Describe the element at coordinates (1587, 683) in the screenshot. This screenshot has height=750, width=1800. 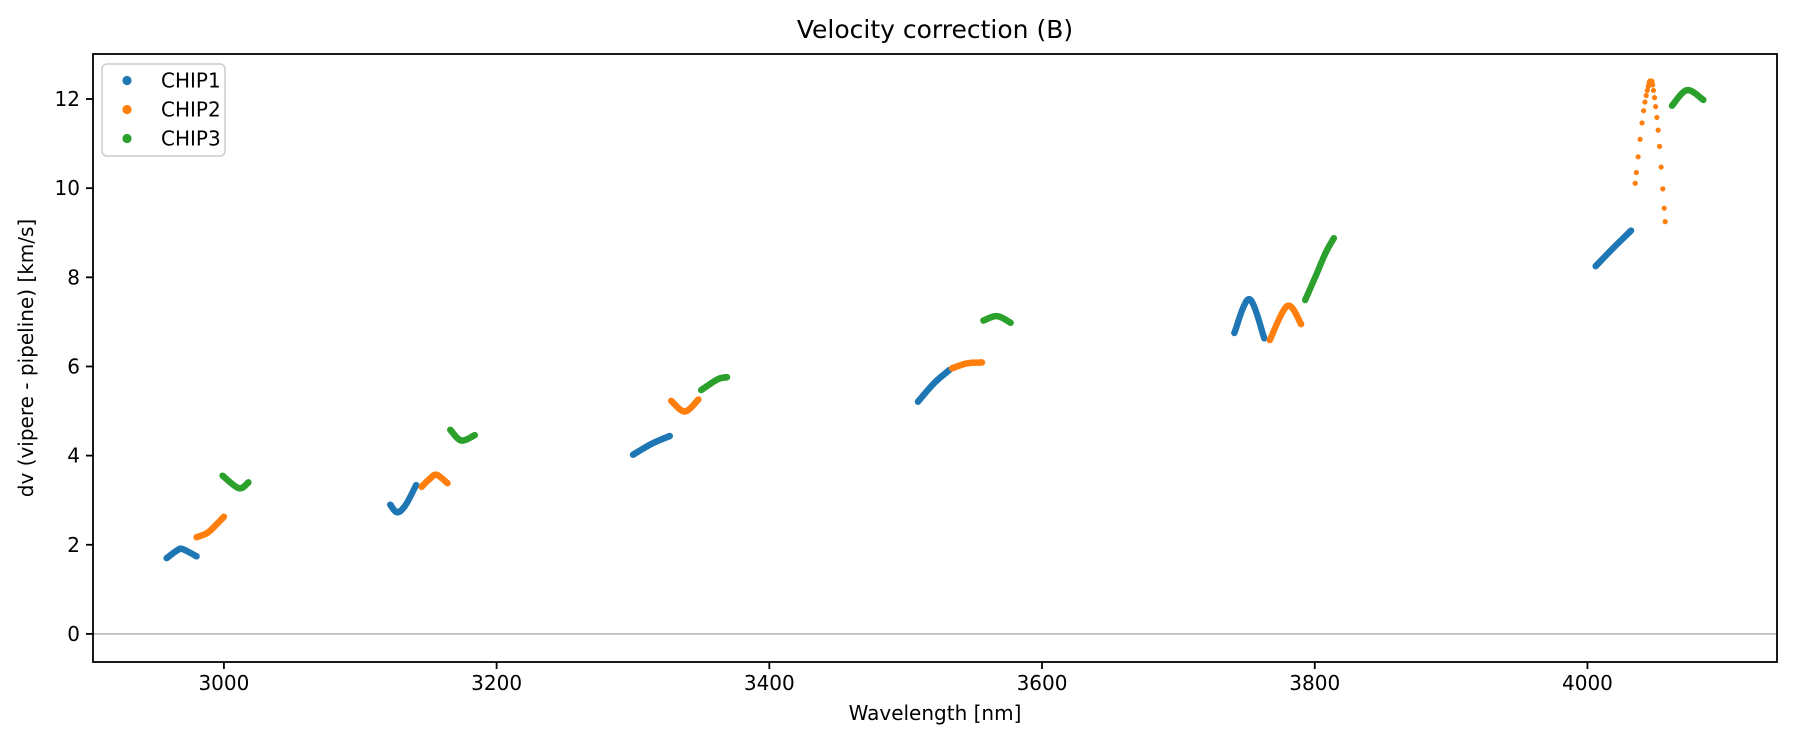
I see `x-tick-label: 4000` at that location.